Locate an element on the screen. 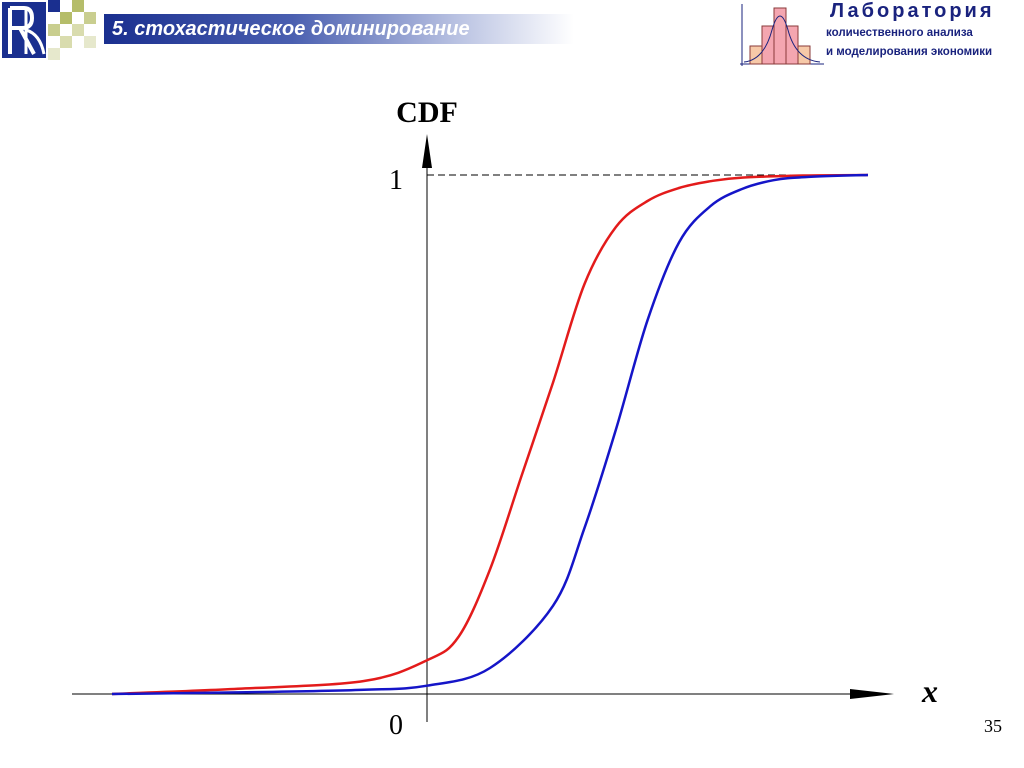 The height and width of the screenshot is (768, 1024). slide-number: 35 is located at coordinates (993, 726).